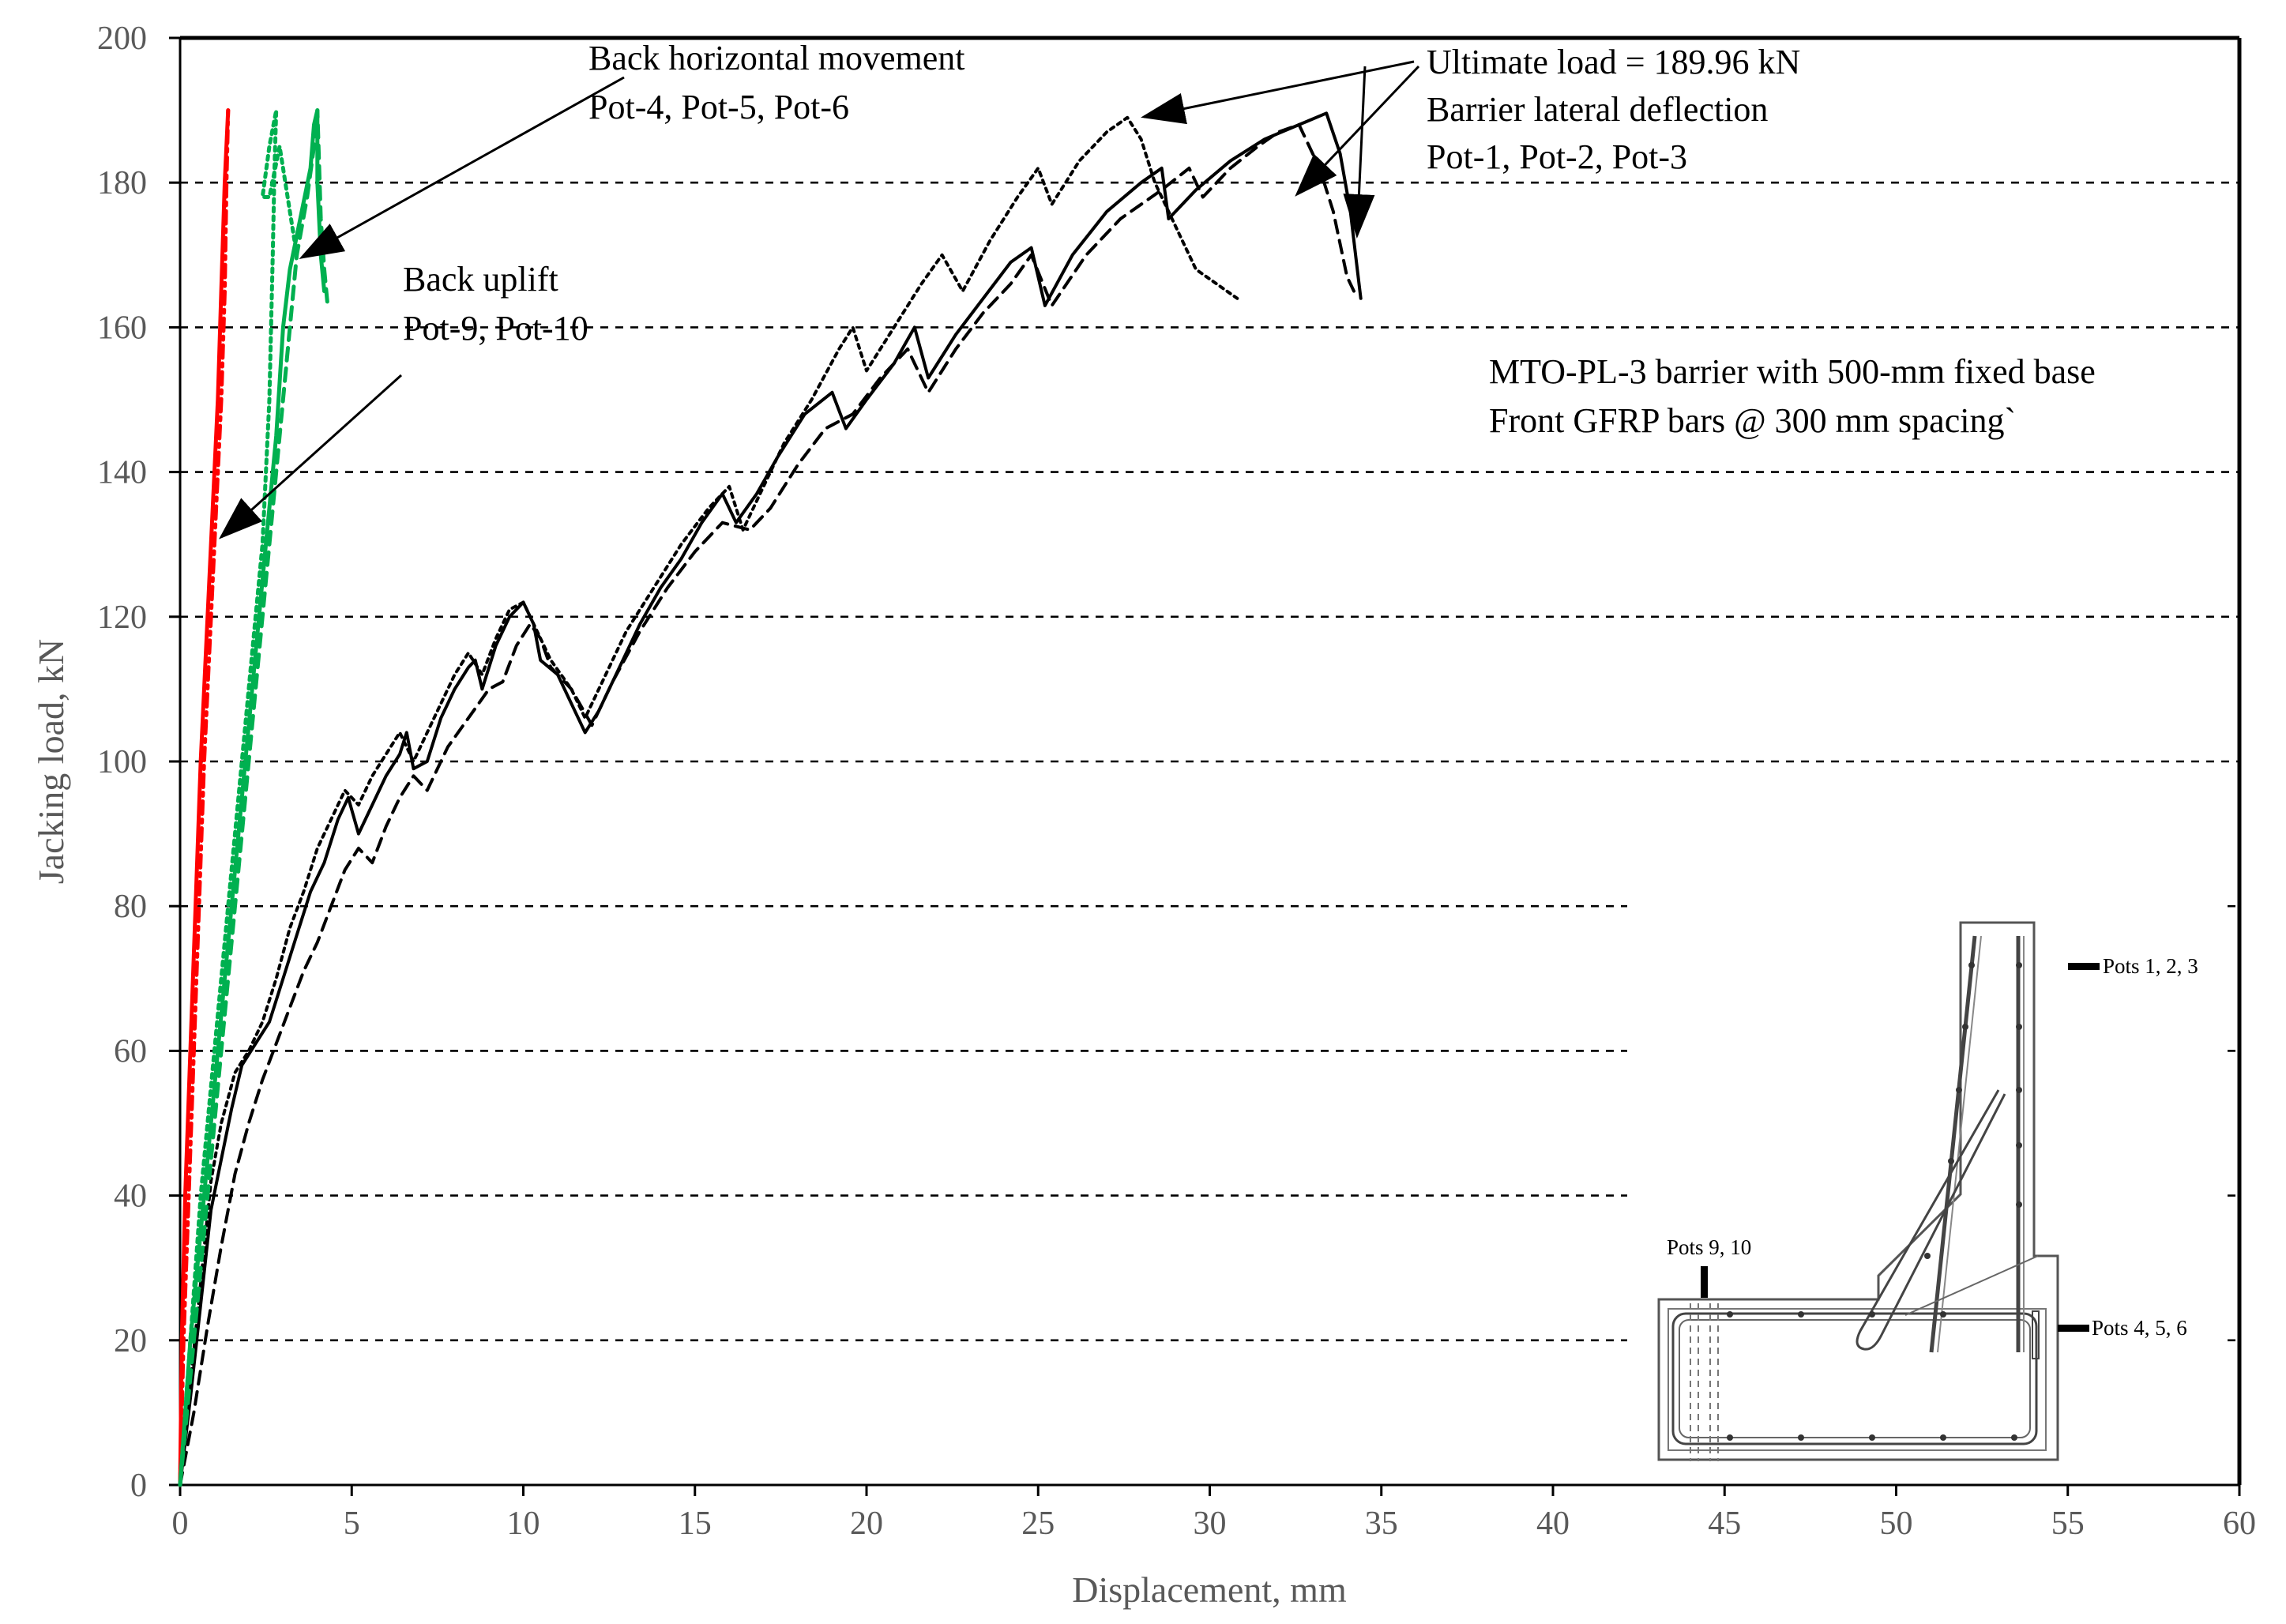 The width and height of the screenshot is (2286, 1624). Describe the element at coordinates (138, 1486) in the screenshot. I see `y-tick-label: 0` at that location.